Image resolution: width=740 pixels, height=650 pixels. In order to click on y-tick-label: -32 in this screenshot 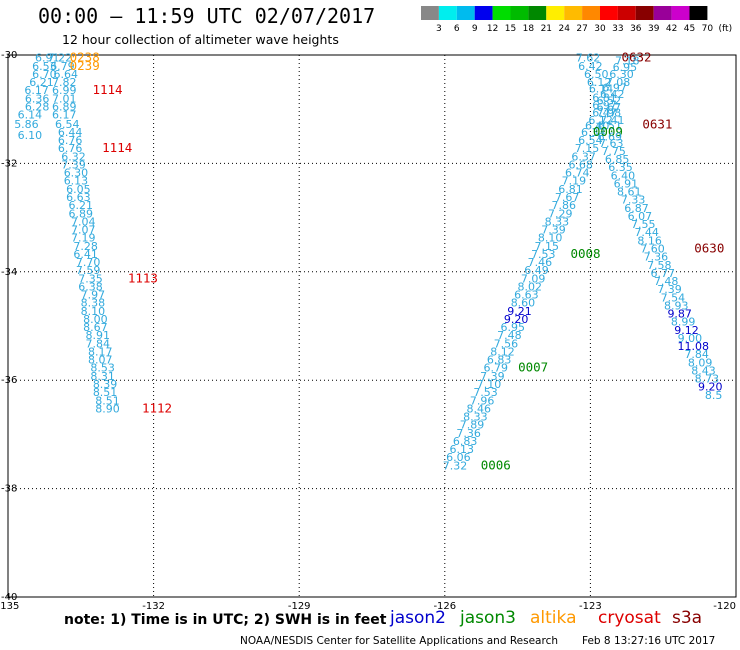, I will do `click(9, 163)`.